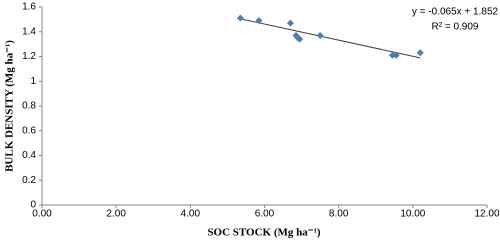 The height and width of the screenshot is (241, 500). What do you see at coordinates (42, 214) in the screenshot?
I see `x-tick-label: 0.00` at bounding box center [42, 214].